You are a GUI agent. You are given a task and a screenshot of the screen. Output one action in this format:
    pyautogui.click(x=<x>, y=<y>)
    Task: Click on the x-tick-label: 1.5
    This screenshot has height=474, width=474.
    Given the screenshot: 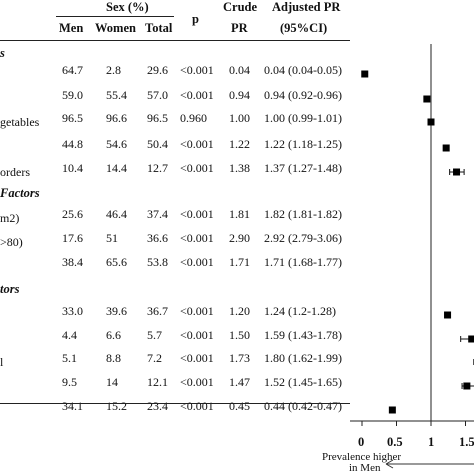 What is the action you would take?
    pyautogui.click(x=466, y=442)
    